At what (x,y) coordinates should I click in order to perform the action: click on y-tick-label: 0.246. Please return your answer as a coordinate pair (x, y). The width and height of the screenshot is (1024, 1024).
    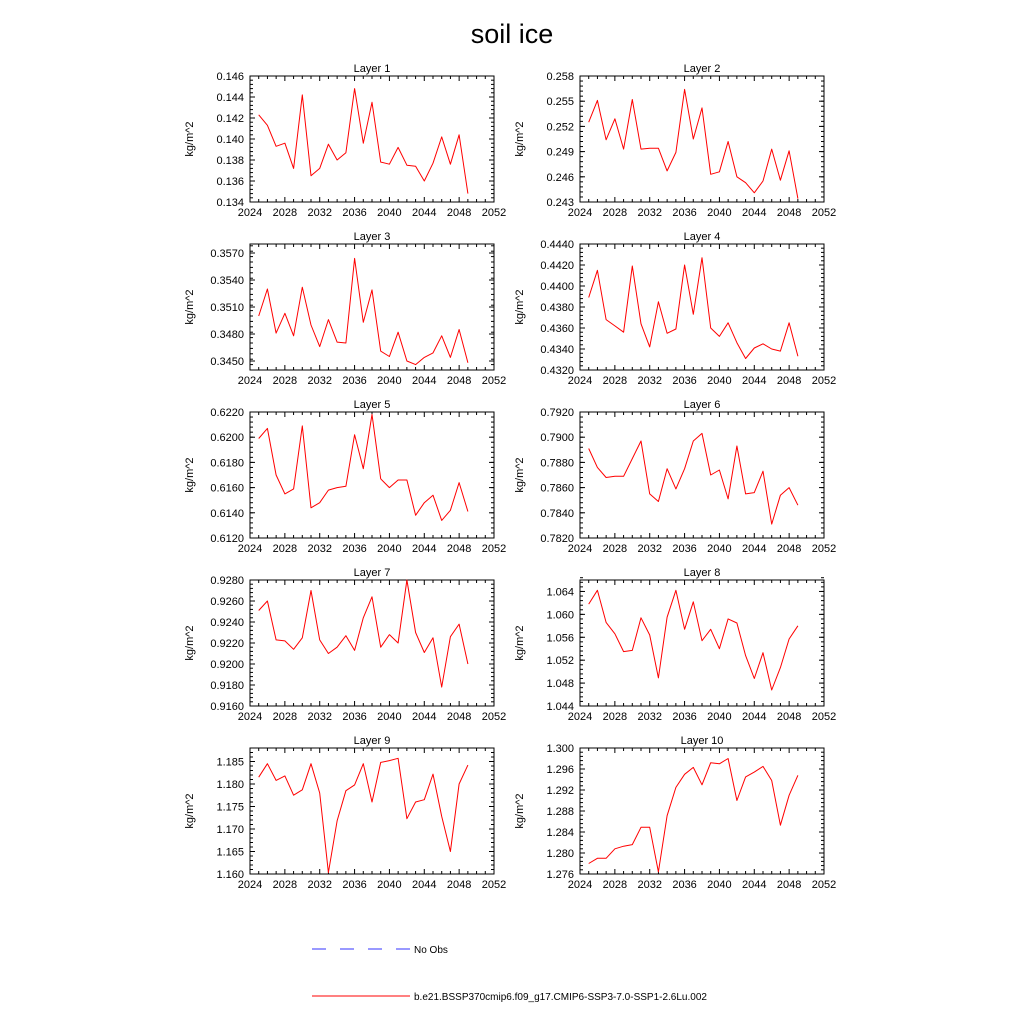
    Looking at the image, I should click on (560, 178).